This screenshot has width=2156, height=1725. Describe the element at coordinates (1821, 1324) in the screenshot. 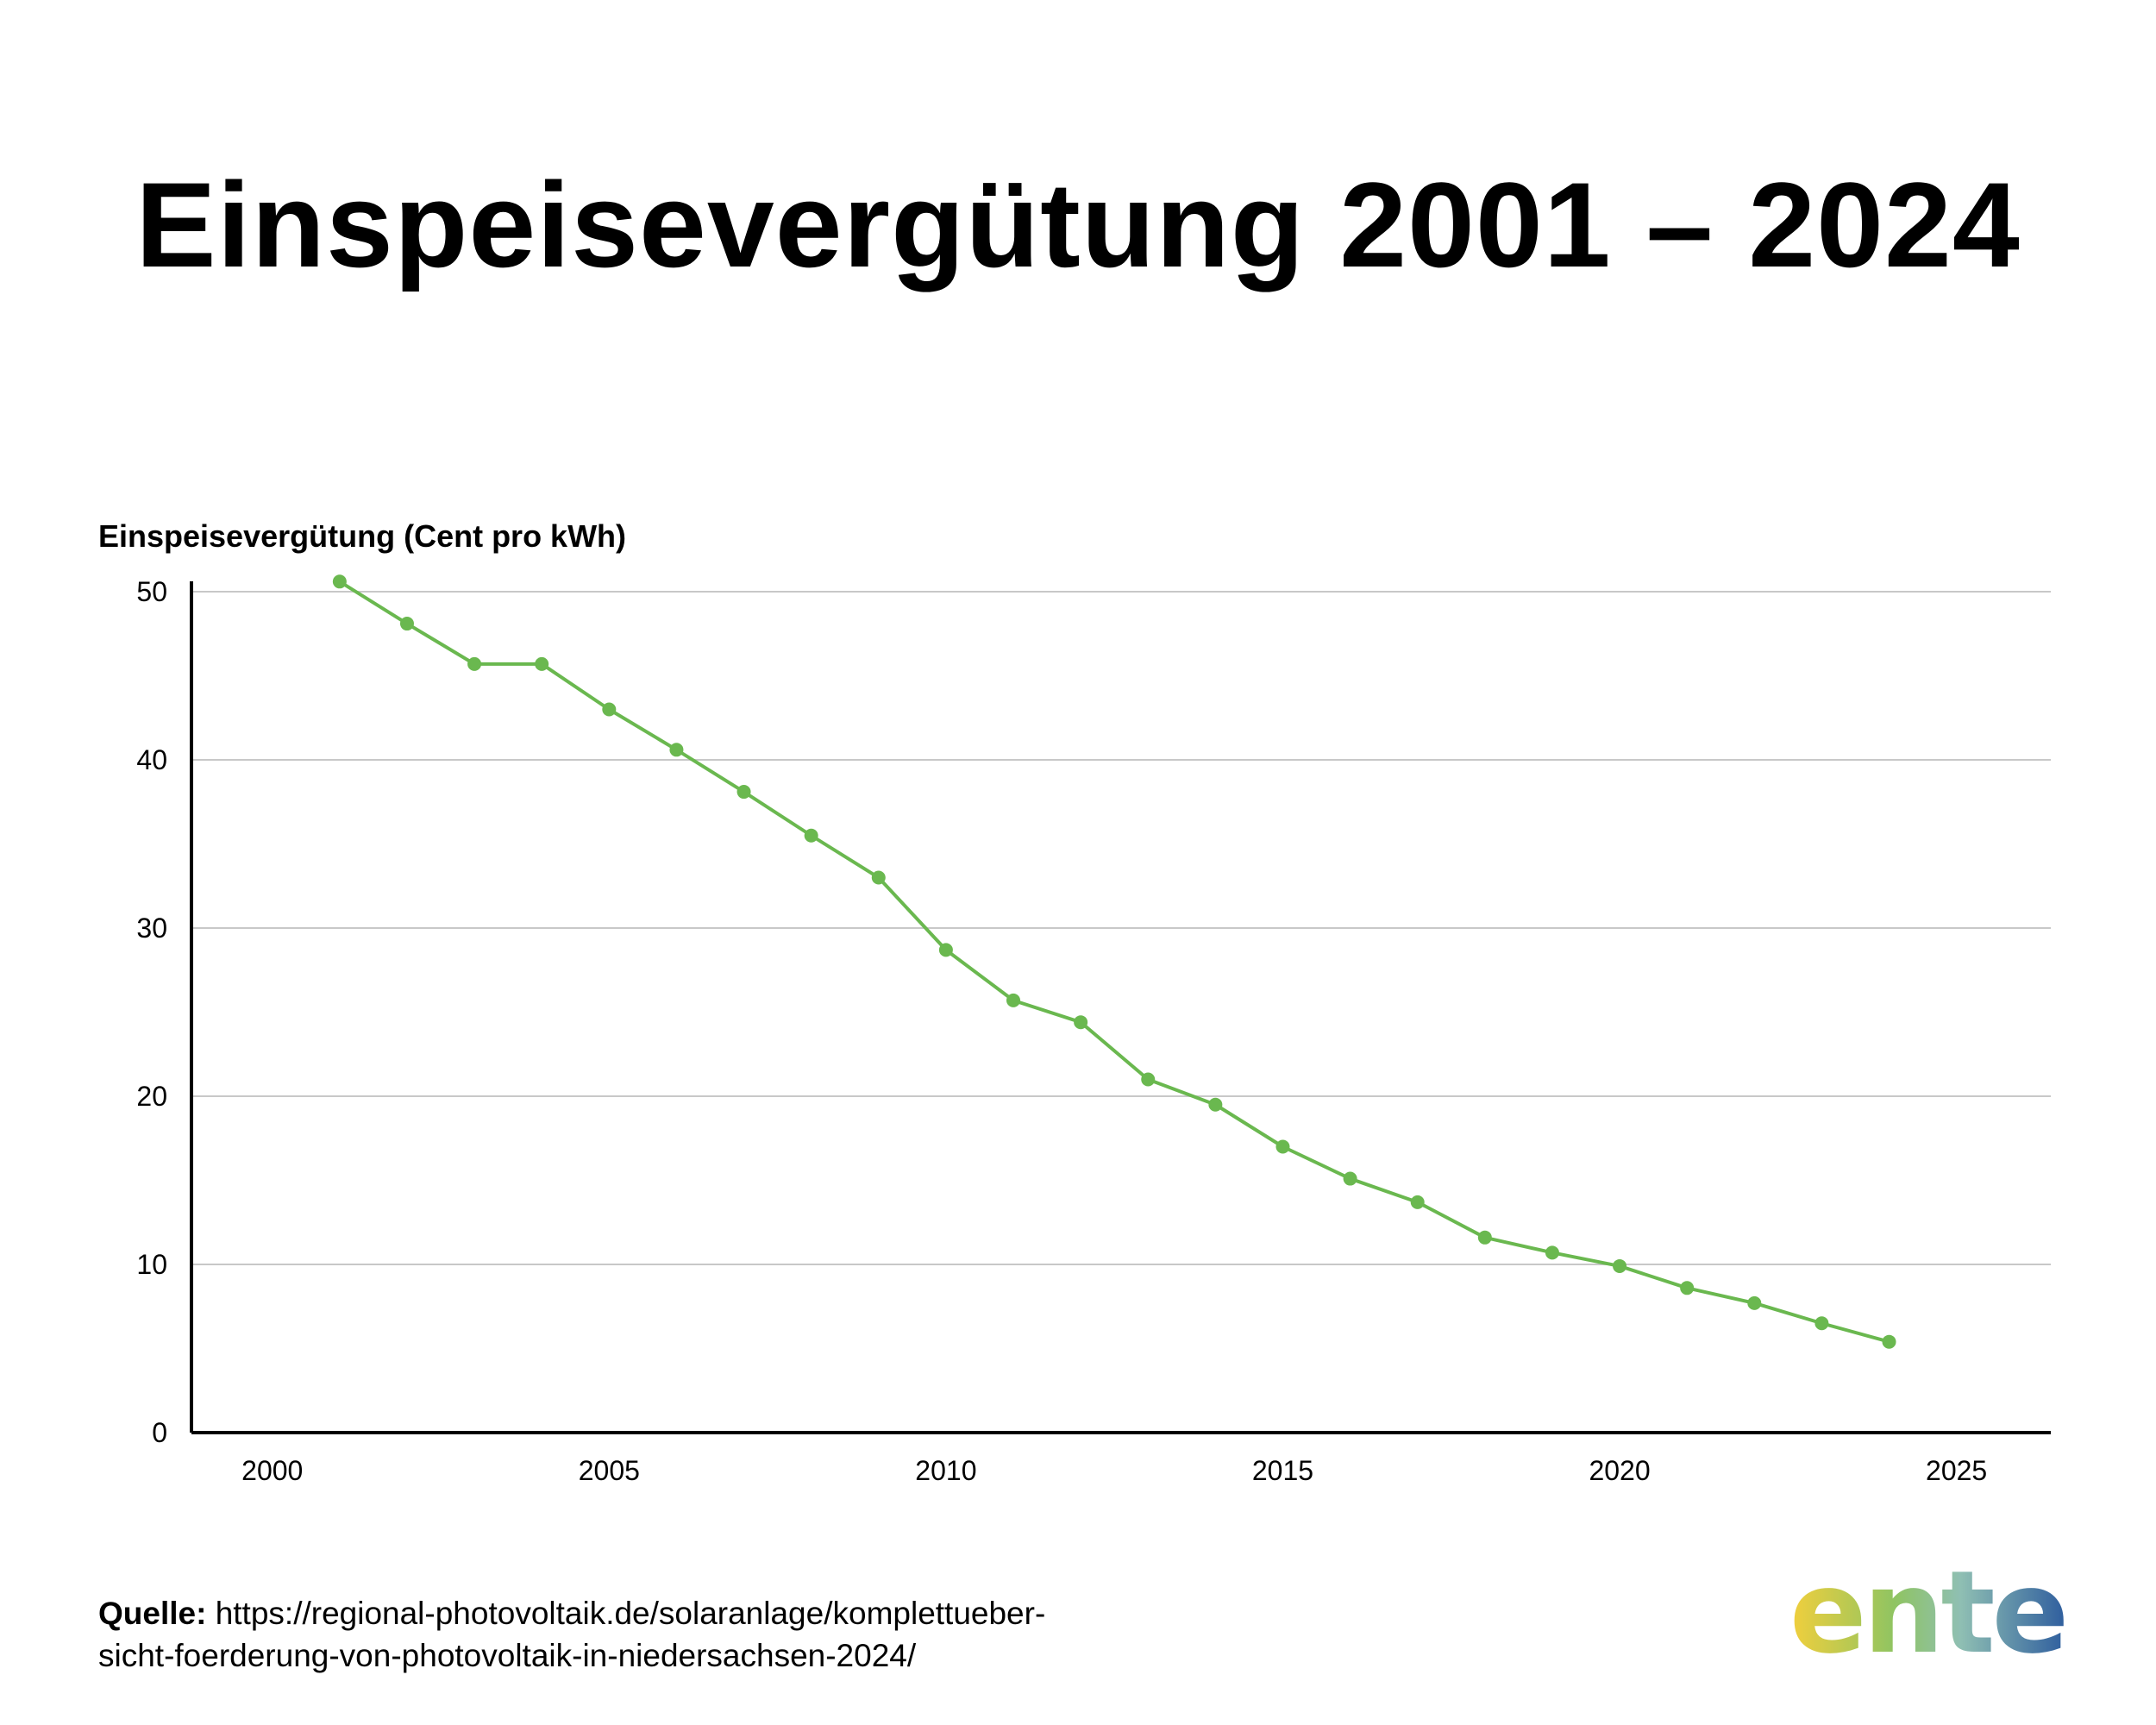

I see `data-point-2023` at that location.